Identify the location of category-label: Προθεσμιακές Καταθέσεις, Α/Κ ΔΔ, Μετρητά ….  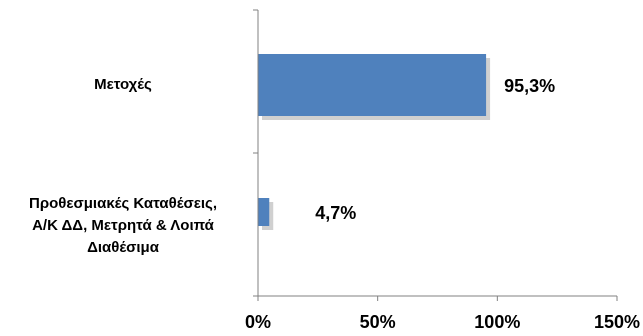
(124, 226).